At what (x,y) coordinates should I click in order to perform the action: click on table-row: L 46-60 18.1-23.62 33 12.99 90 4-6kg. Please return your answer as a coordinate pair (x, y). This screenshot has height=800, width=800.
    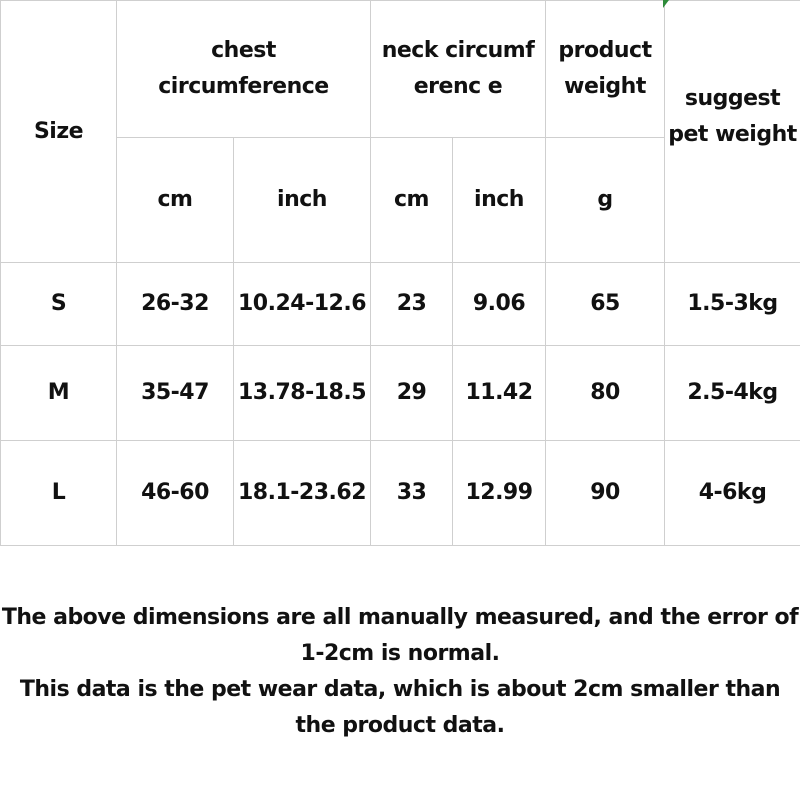
    Looking at the image, I should click on (400, 493).